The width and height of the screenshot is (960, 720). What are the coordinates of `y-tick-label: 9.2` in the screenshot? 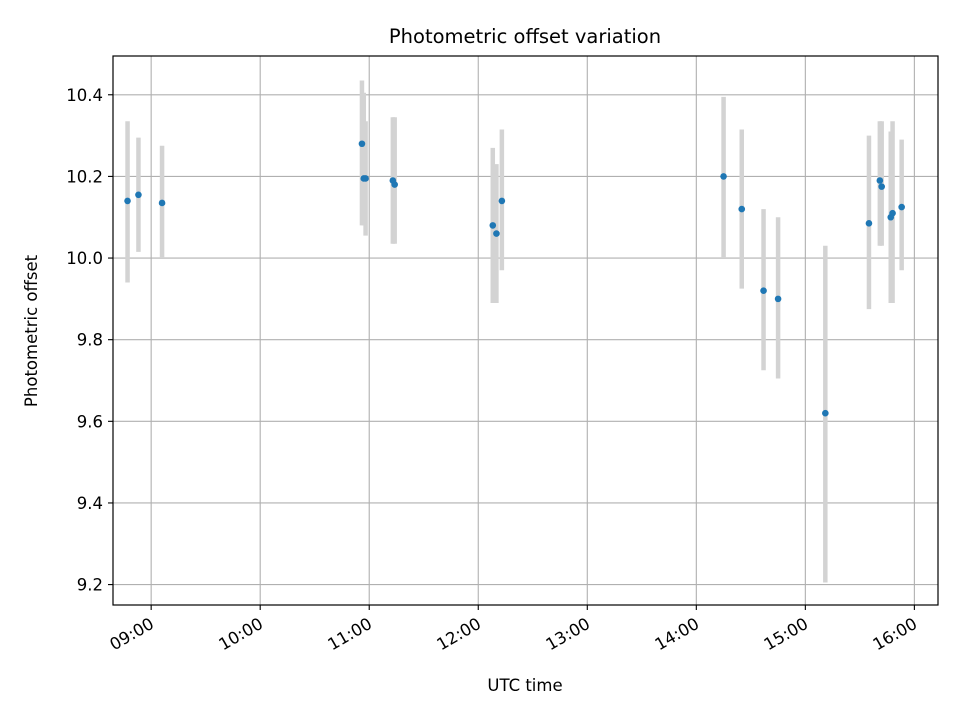 It's located at (90, 585).